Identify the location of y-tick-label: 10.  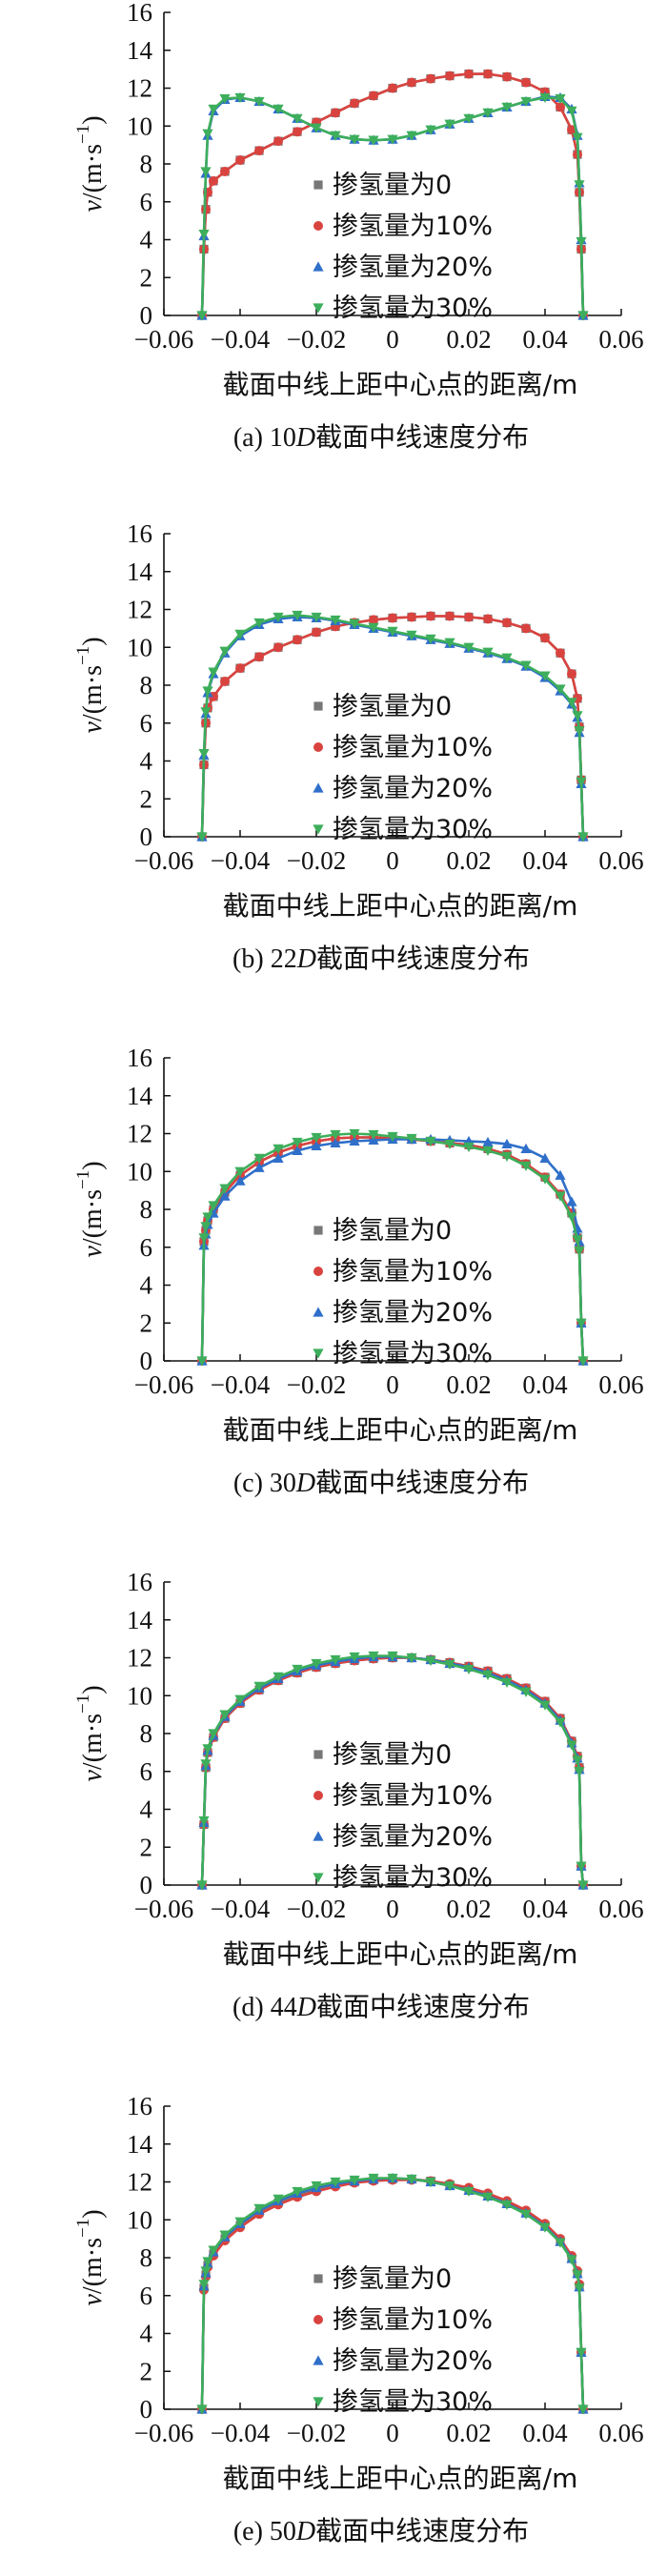
(139, 1171).